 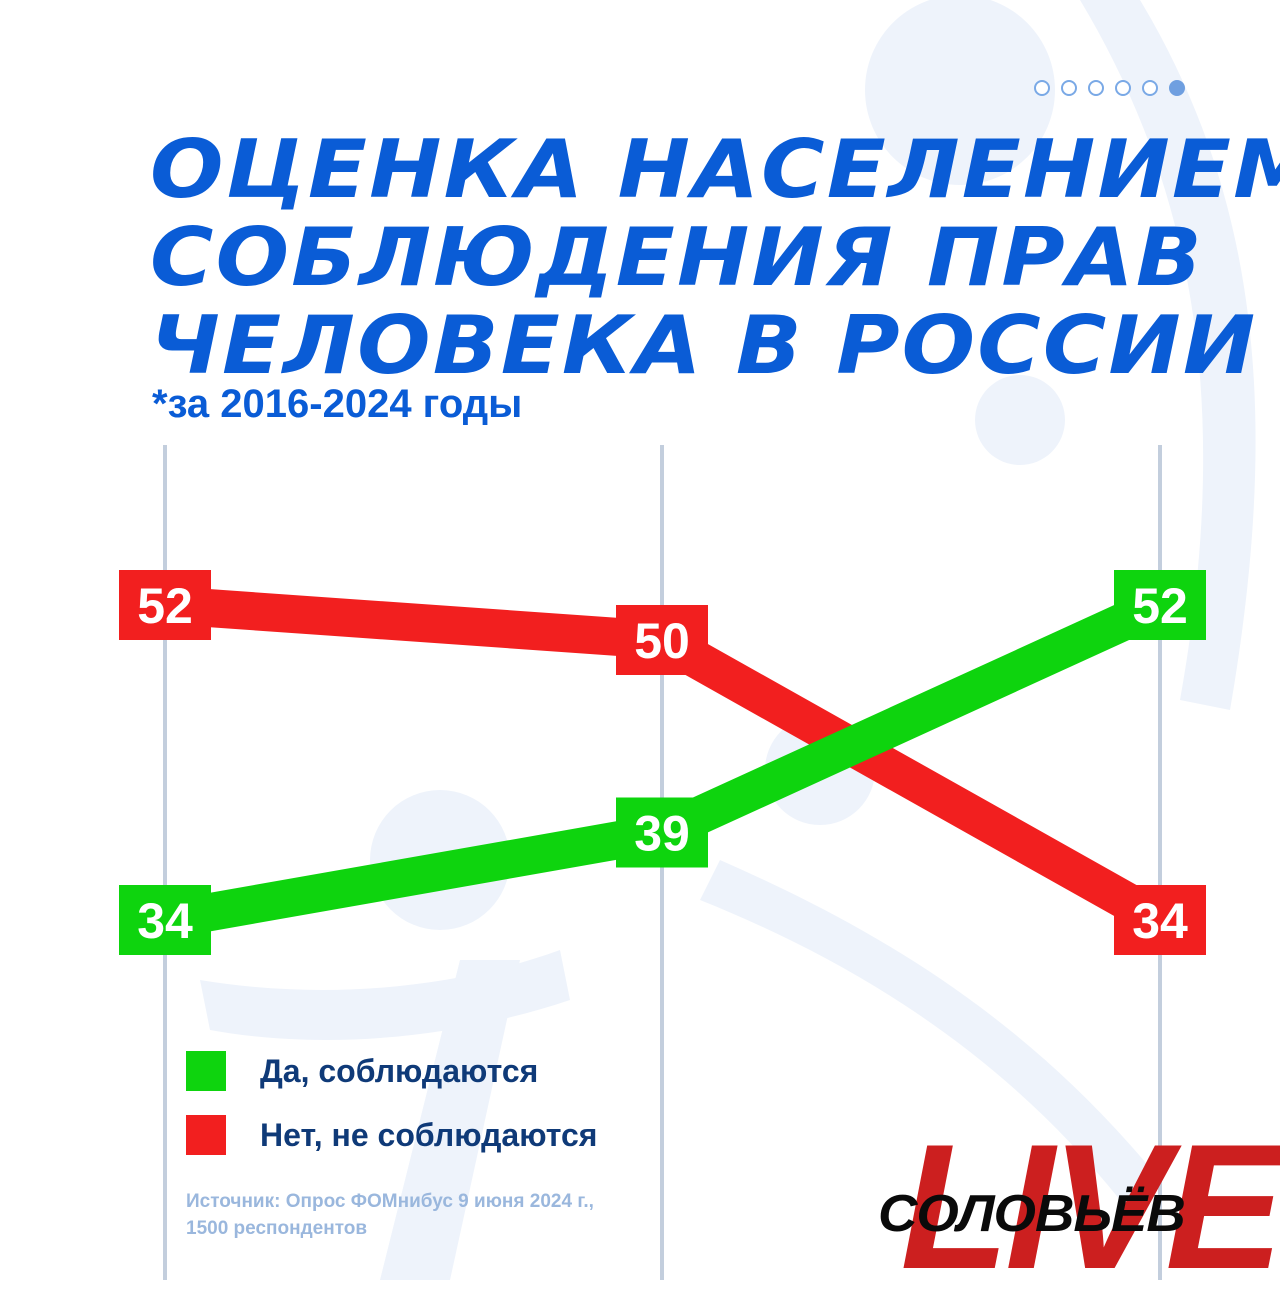 I want to click on source-line-1: Источник: Опрос ФОМнибус 9 июня 2024 г.,, so click(x=390, y=1201).